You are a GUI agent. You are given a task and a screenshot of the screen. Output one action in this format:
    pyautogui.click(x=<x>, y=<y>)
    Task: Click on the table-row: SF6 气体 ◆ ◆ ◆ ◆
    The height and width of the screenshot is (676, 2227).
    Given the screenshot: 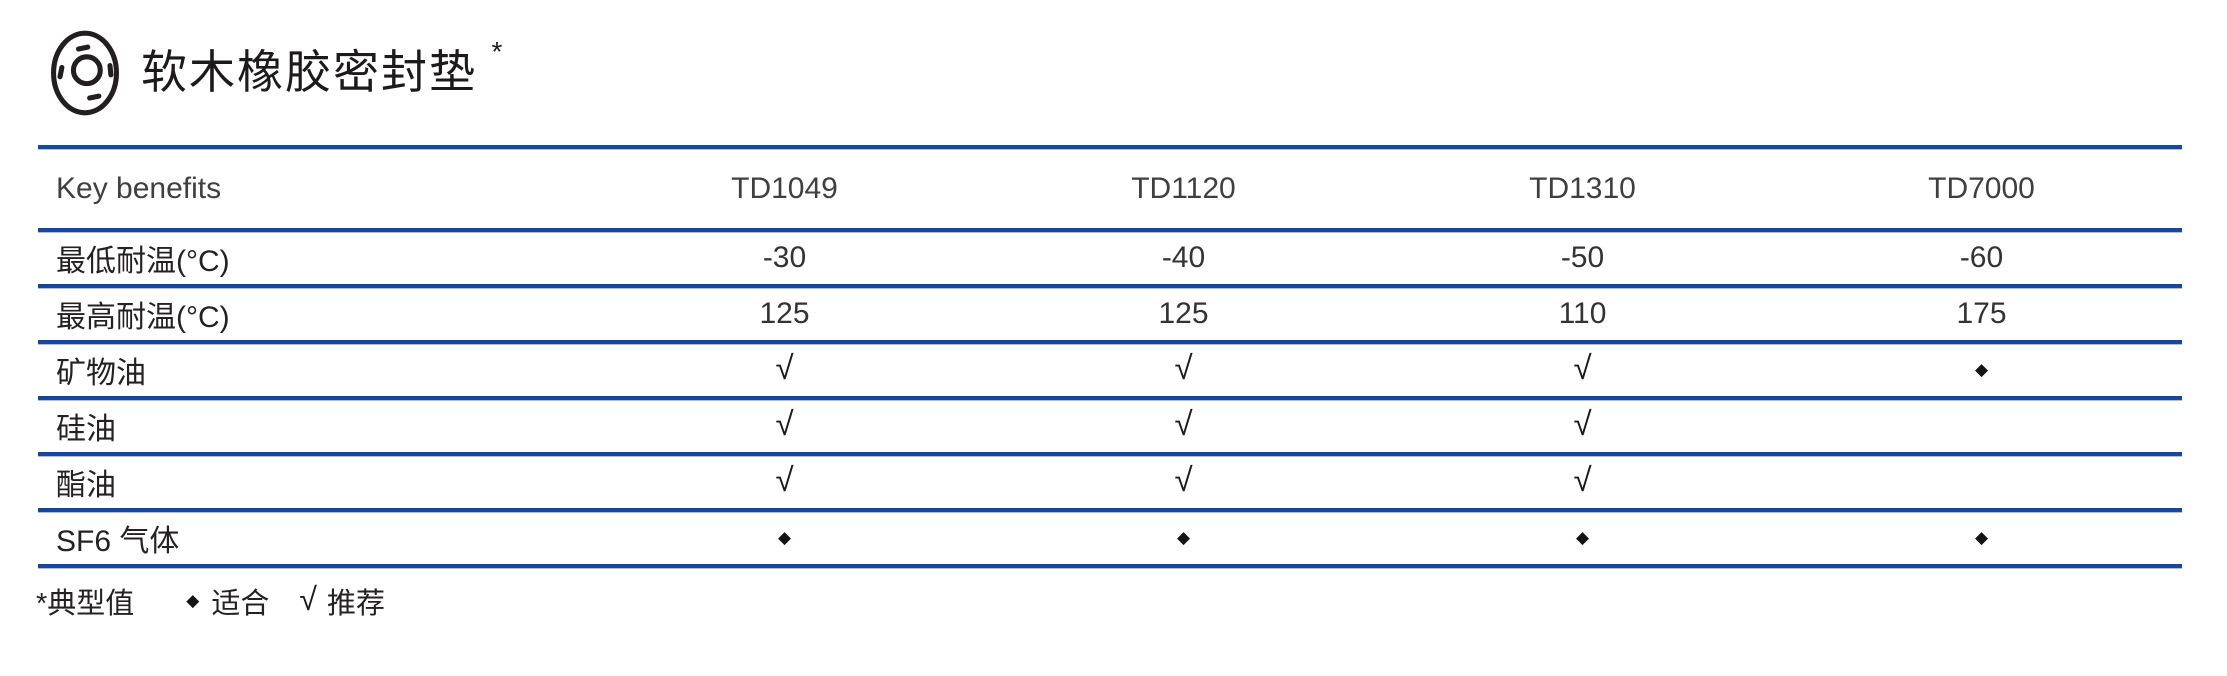 What is the action you would take?
    pyautogui.click(x=1110, y=538)
    